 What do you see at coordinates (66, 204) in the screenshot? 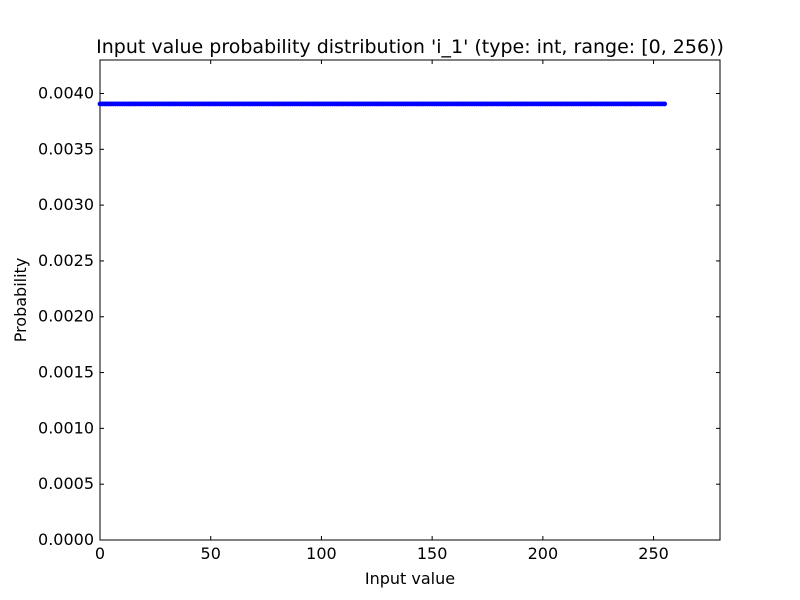
I see `y-tick-label: 0.0030` at bounding box center [66, 204].